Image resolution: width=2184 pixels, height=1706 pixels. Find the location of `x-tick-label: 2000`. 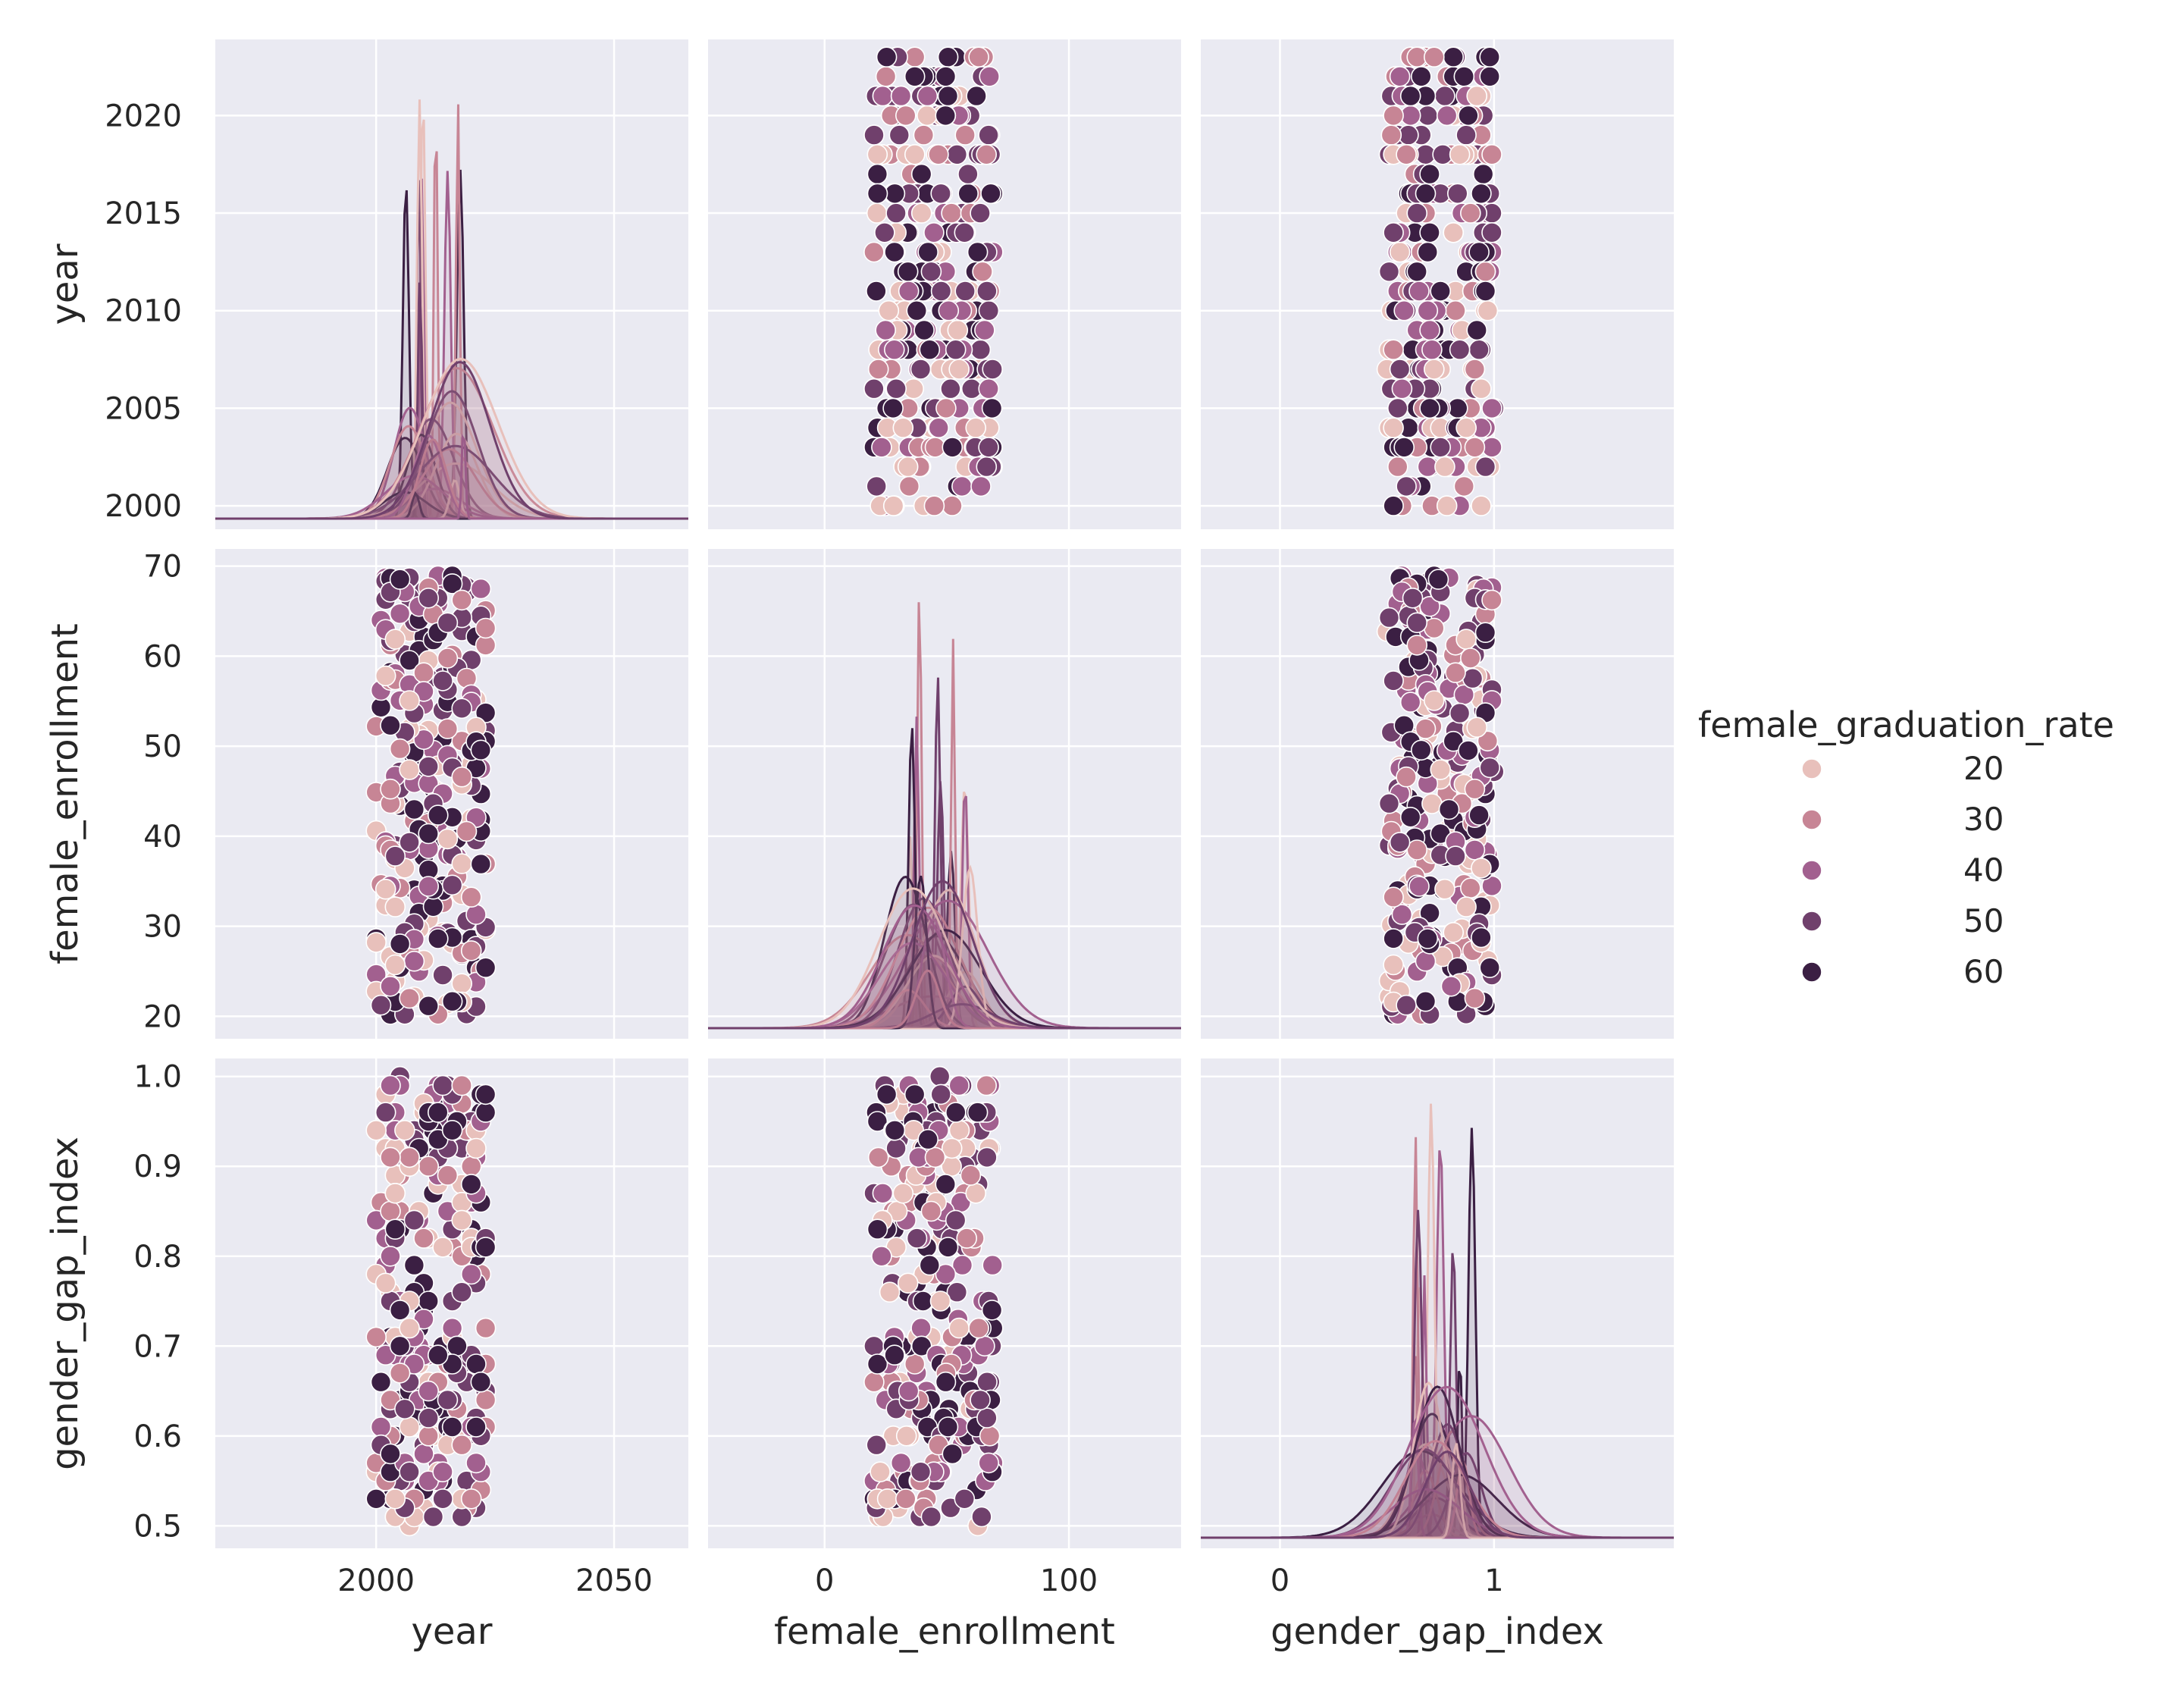

x-tick-label: 2000 is located at coordinates (376, 1580).